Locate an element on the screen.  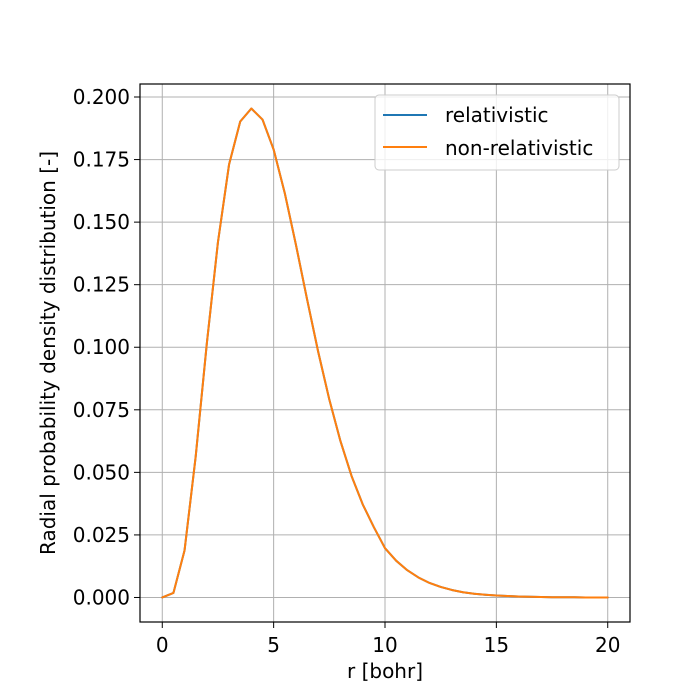
x-tick-label: 0 is located at coordinates (162, 645).